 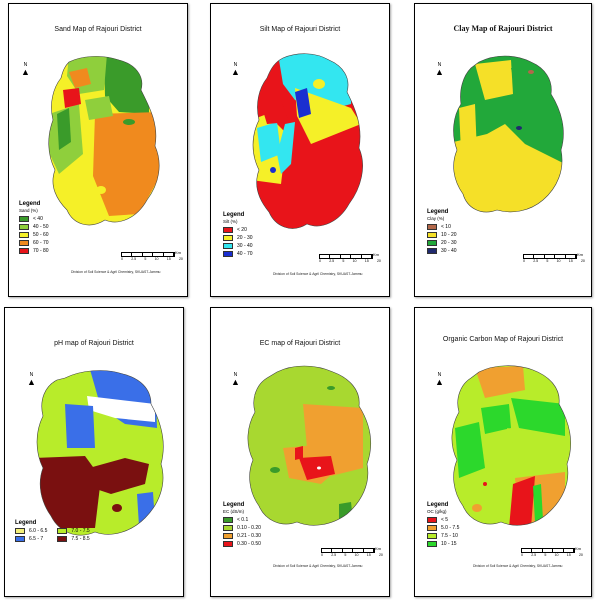 What do you see at coordinates (31, 531) in the screenshot?
I see `legend-item: 6.0 - 6.5` at bounding box center [31, 531].